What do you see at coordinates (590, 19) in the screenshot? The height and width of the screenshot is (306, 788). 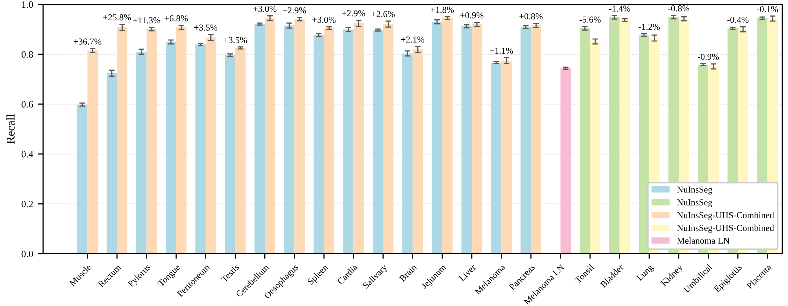 I see `annotation: -5.6%` at bounding box center [590, 19].